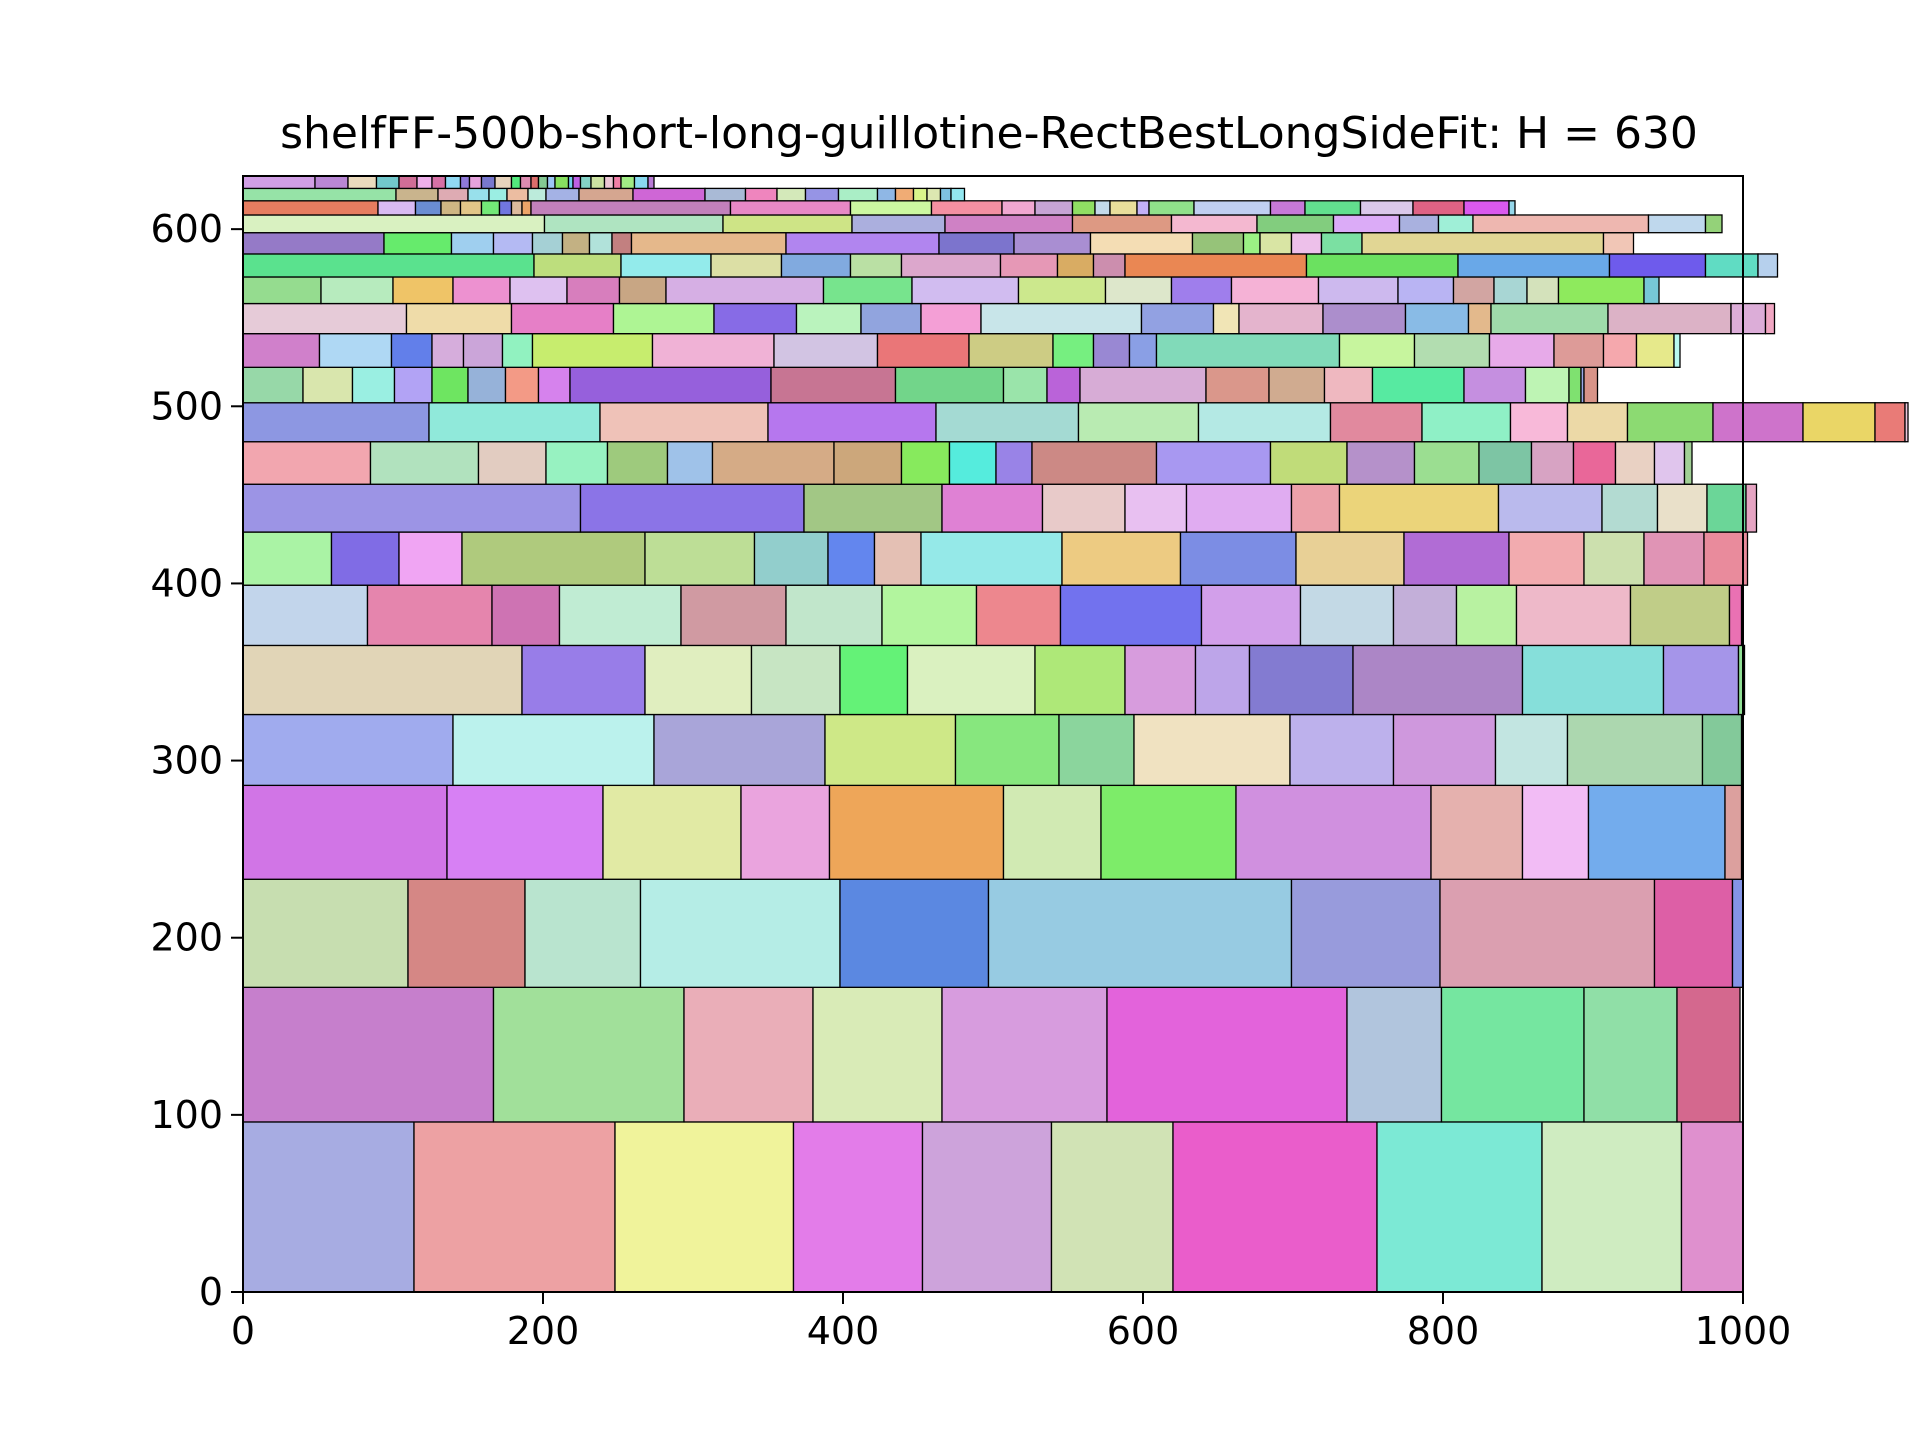 The height and width of the screenshot is (1440, 1920). What do you see at coordinates (186, 938) in the screenshot?
I see `y-tick-label: 200` at bounding box center [186, 938].